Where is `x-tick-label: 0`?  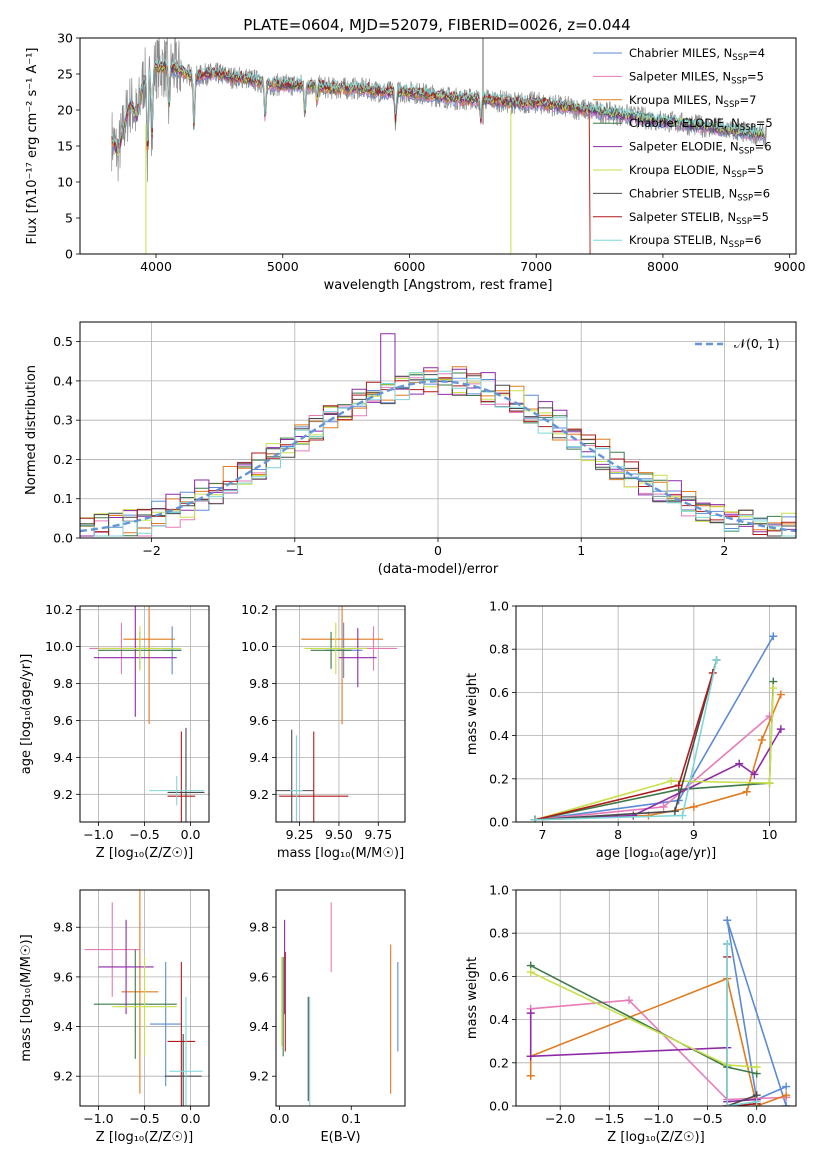
x-tick-label: 0 is located at coordinates (438, 550).